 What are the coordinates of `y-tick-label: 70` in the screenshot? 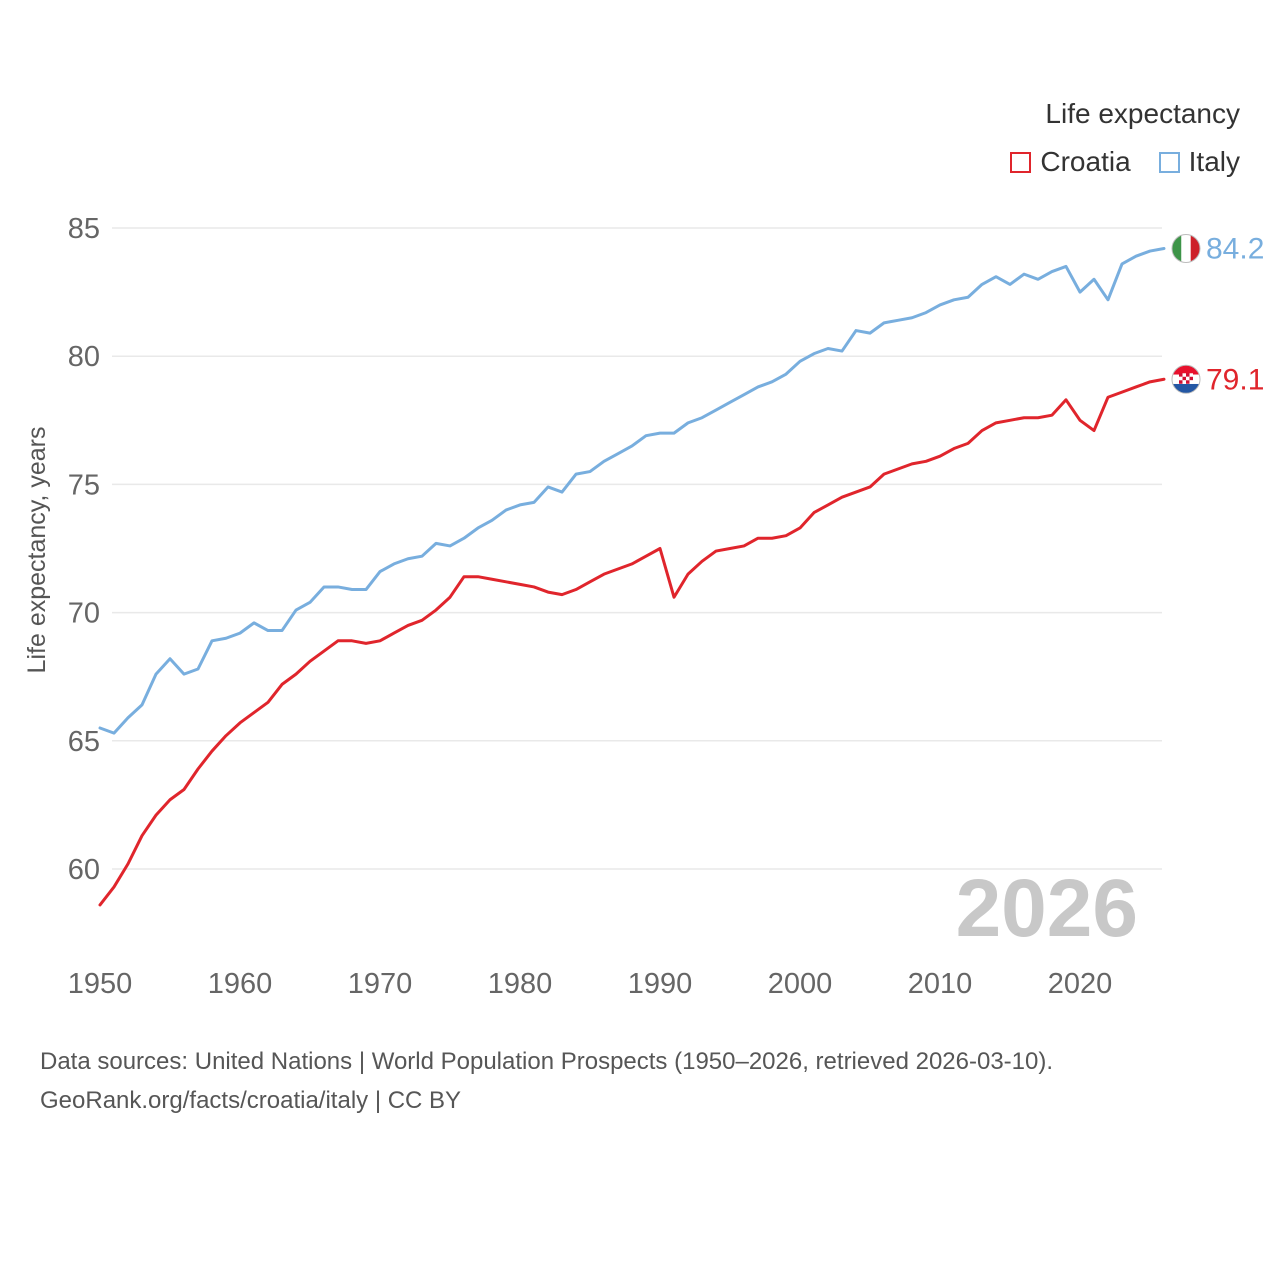 It's located at (84, 614).